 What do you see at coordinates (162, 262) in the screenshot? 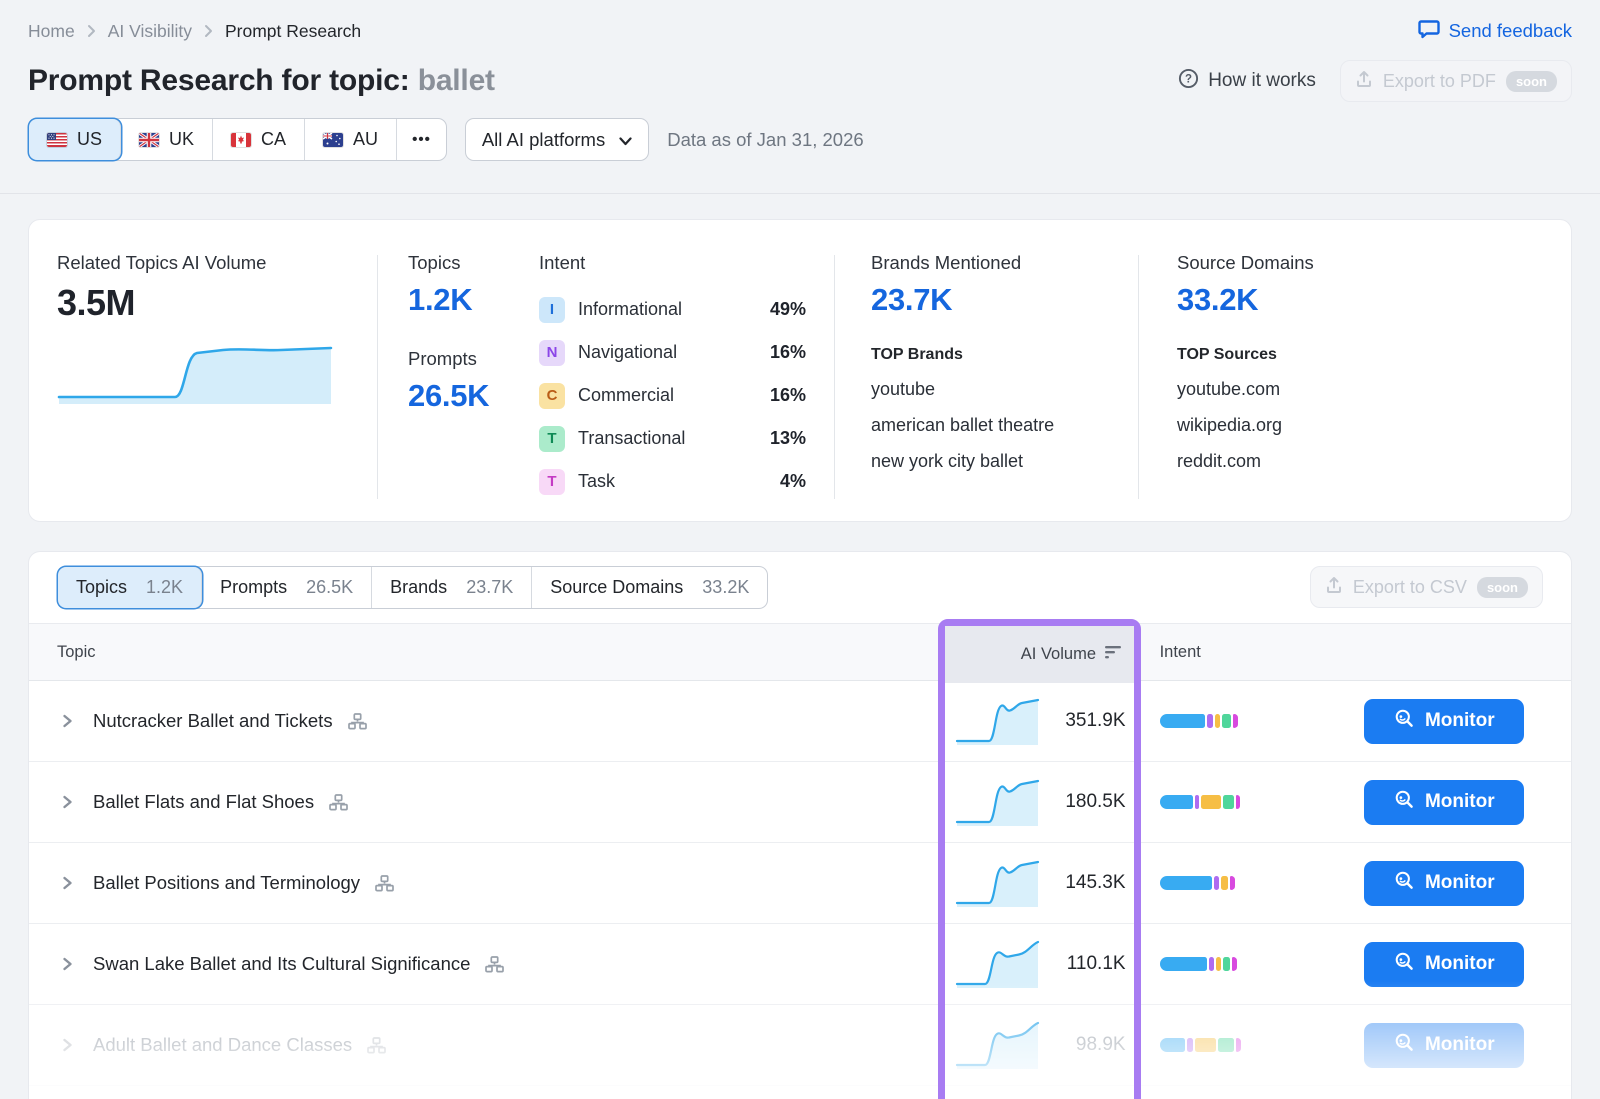
I see `related-topics-label: Related Topics AI Volume` at bounding box center [162, 262].